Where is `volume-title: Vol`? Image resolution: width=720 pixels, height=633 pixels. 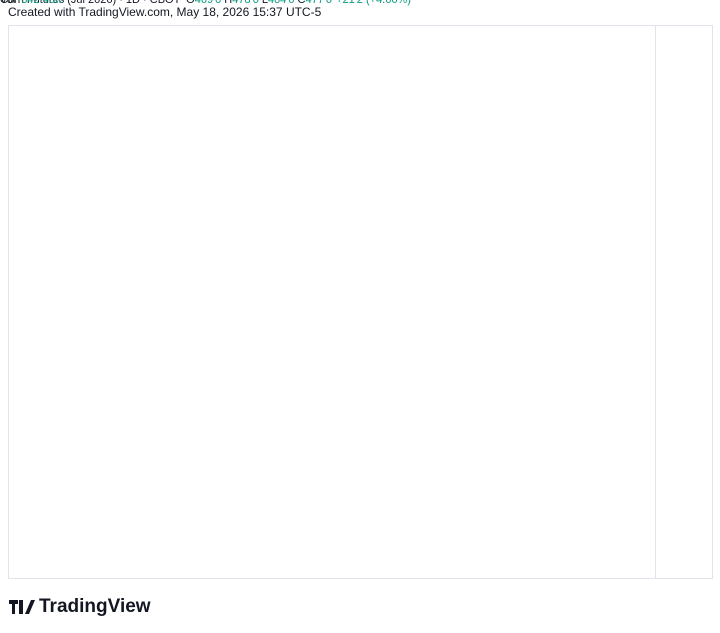 volume-title: Vol is located at coordinates (7, 3).